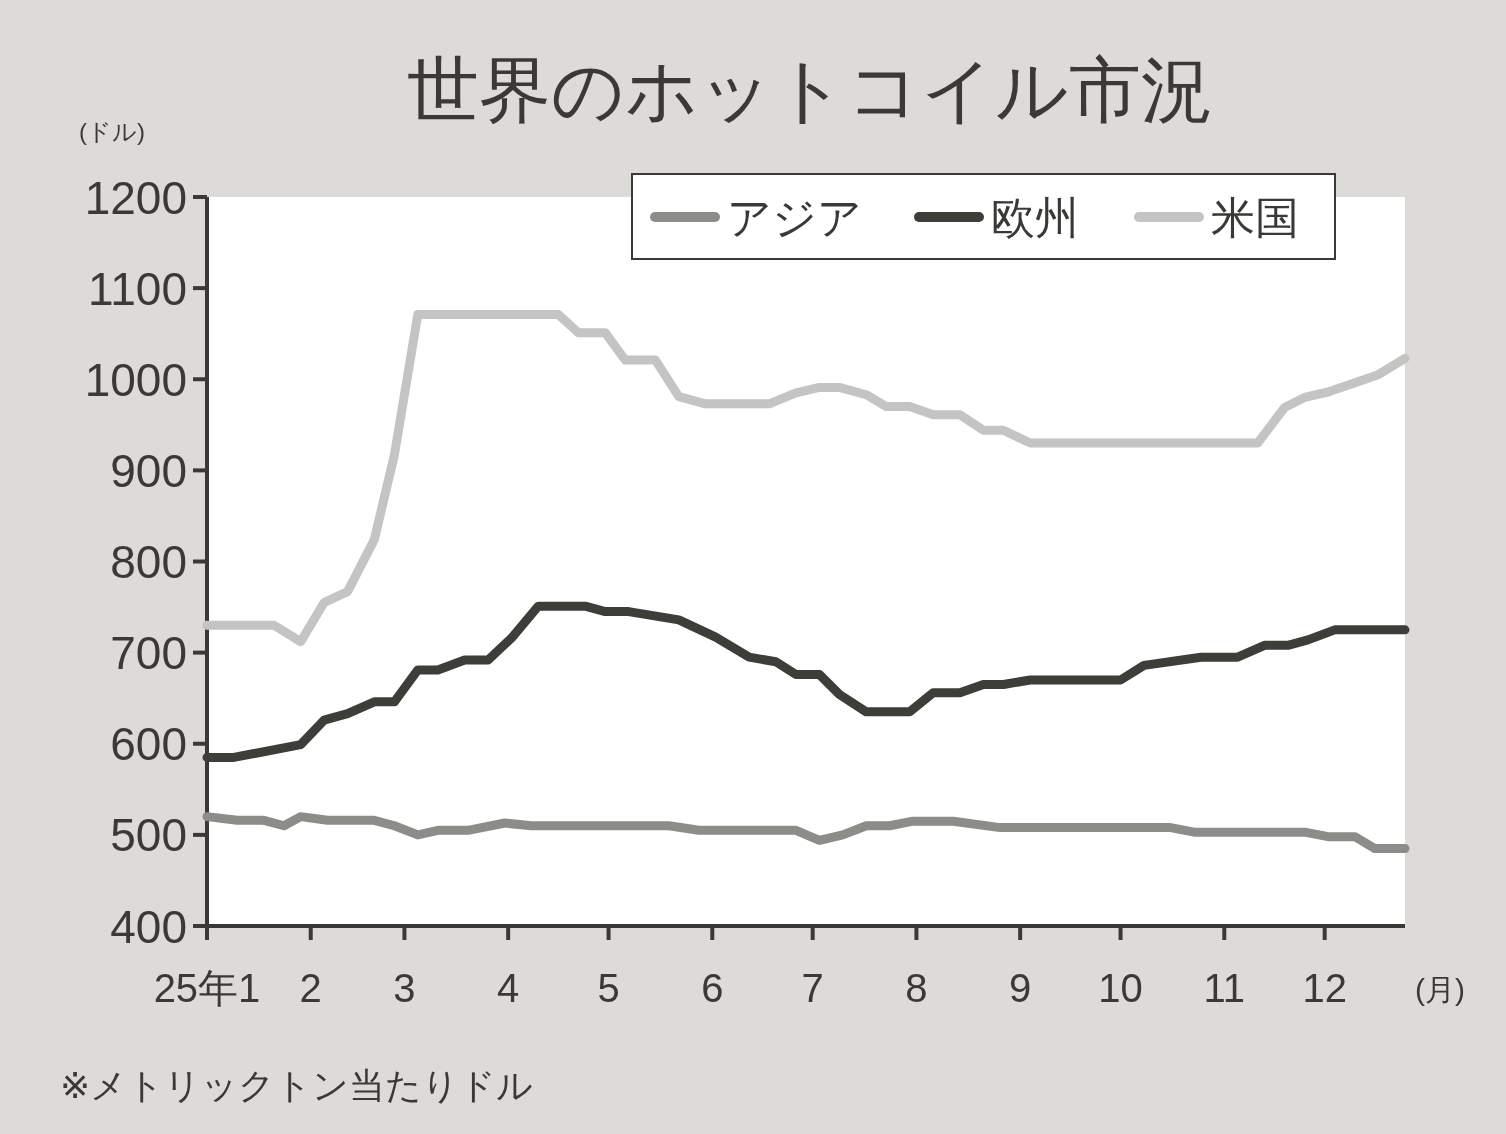 The image size is (1506, 1134). Describe the element at coordinates (794, 217) in the screenshot. I see `legend-label: アジア` at that location.